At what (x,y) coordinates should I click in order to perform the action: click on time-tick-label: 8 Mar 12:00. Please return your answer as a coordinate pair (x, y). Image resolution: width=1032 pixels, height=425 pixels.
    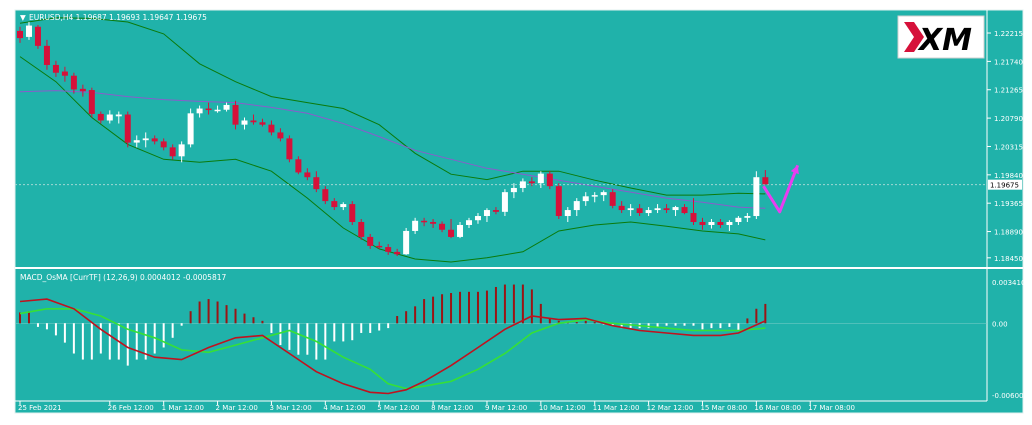
    Looking at the image, I should click on (452, 408).